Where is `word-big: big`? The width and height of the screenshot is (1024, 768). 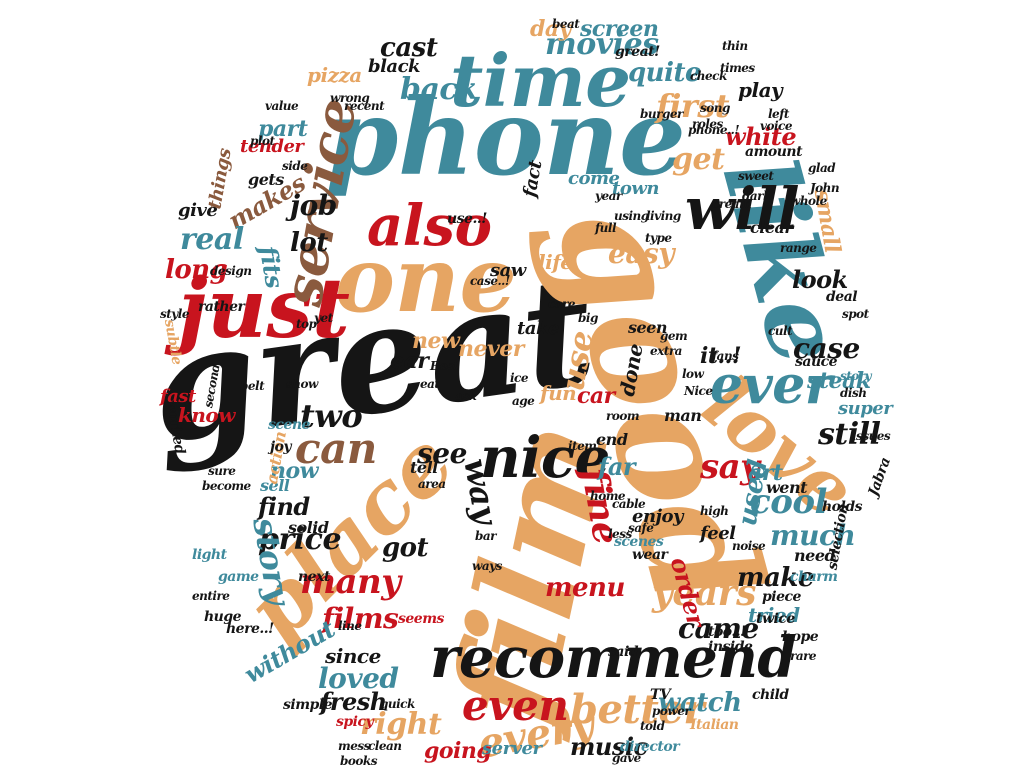 word-big: big is located at coordinates (588, 318).